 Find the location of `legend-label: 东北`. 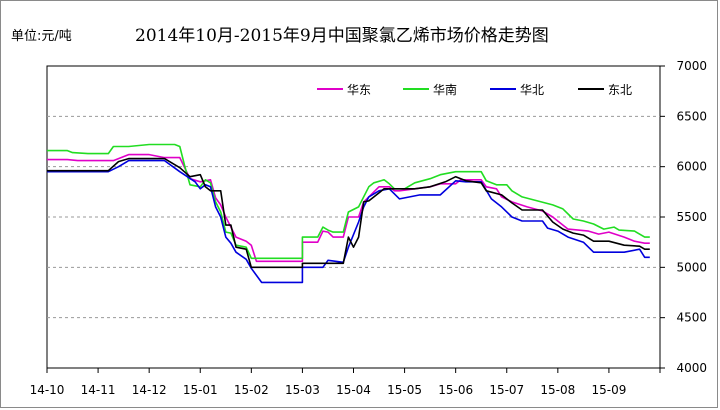

legend-label: 东北 is located at coordinates (620, 90).